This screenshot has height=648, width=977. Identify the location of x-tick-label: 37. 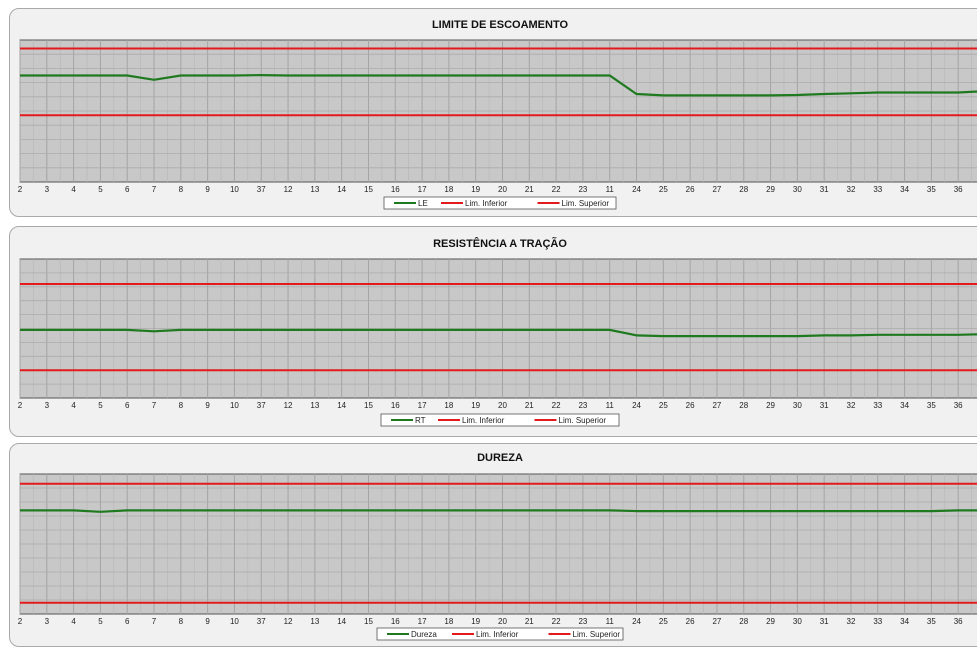
(261, 189).